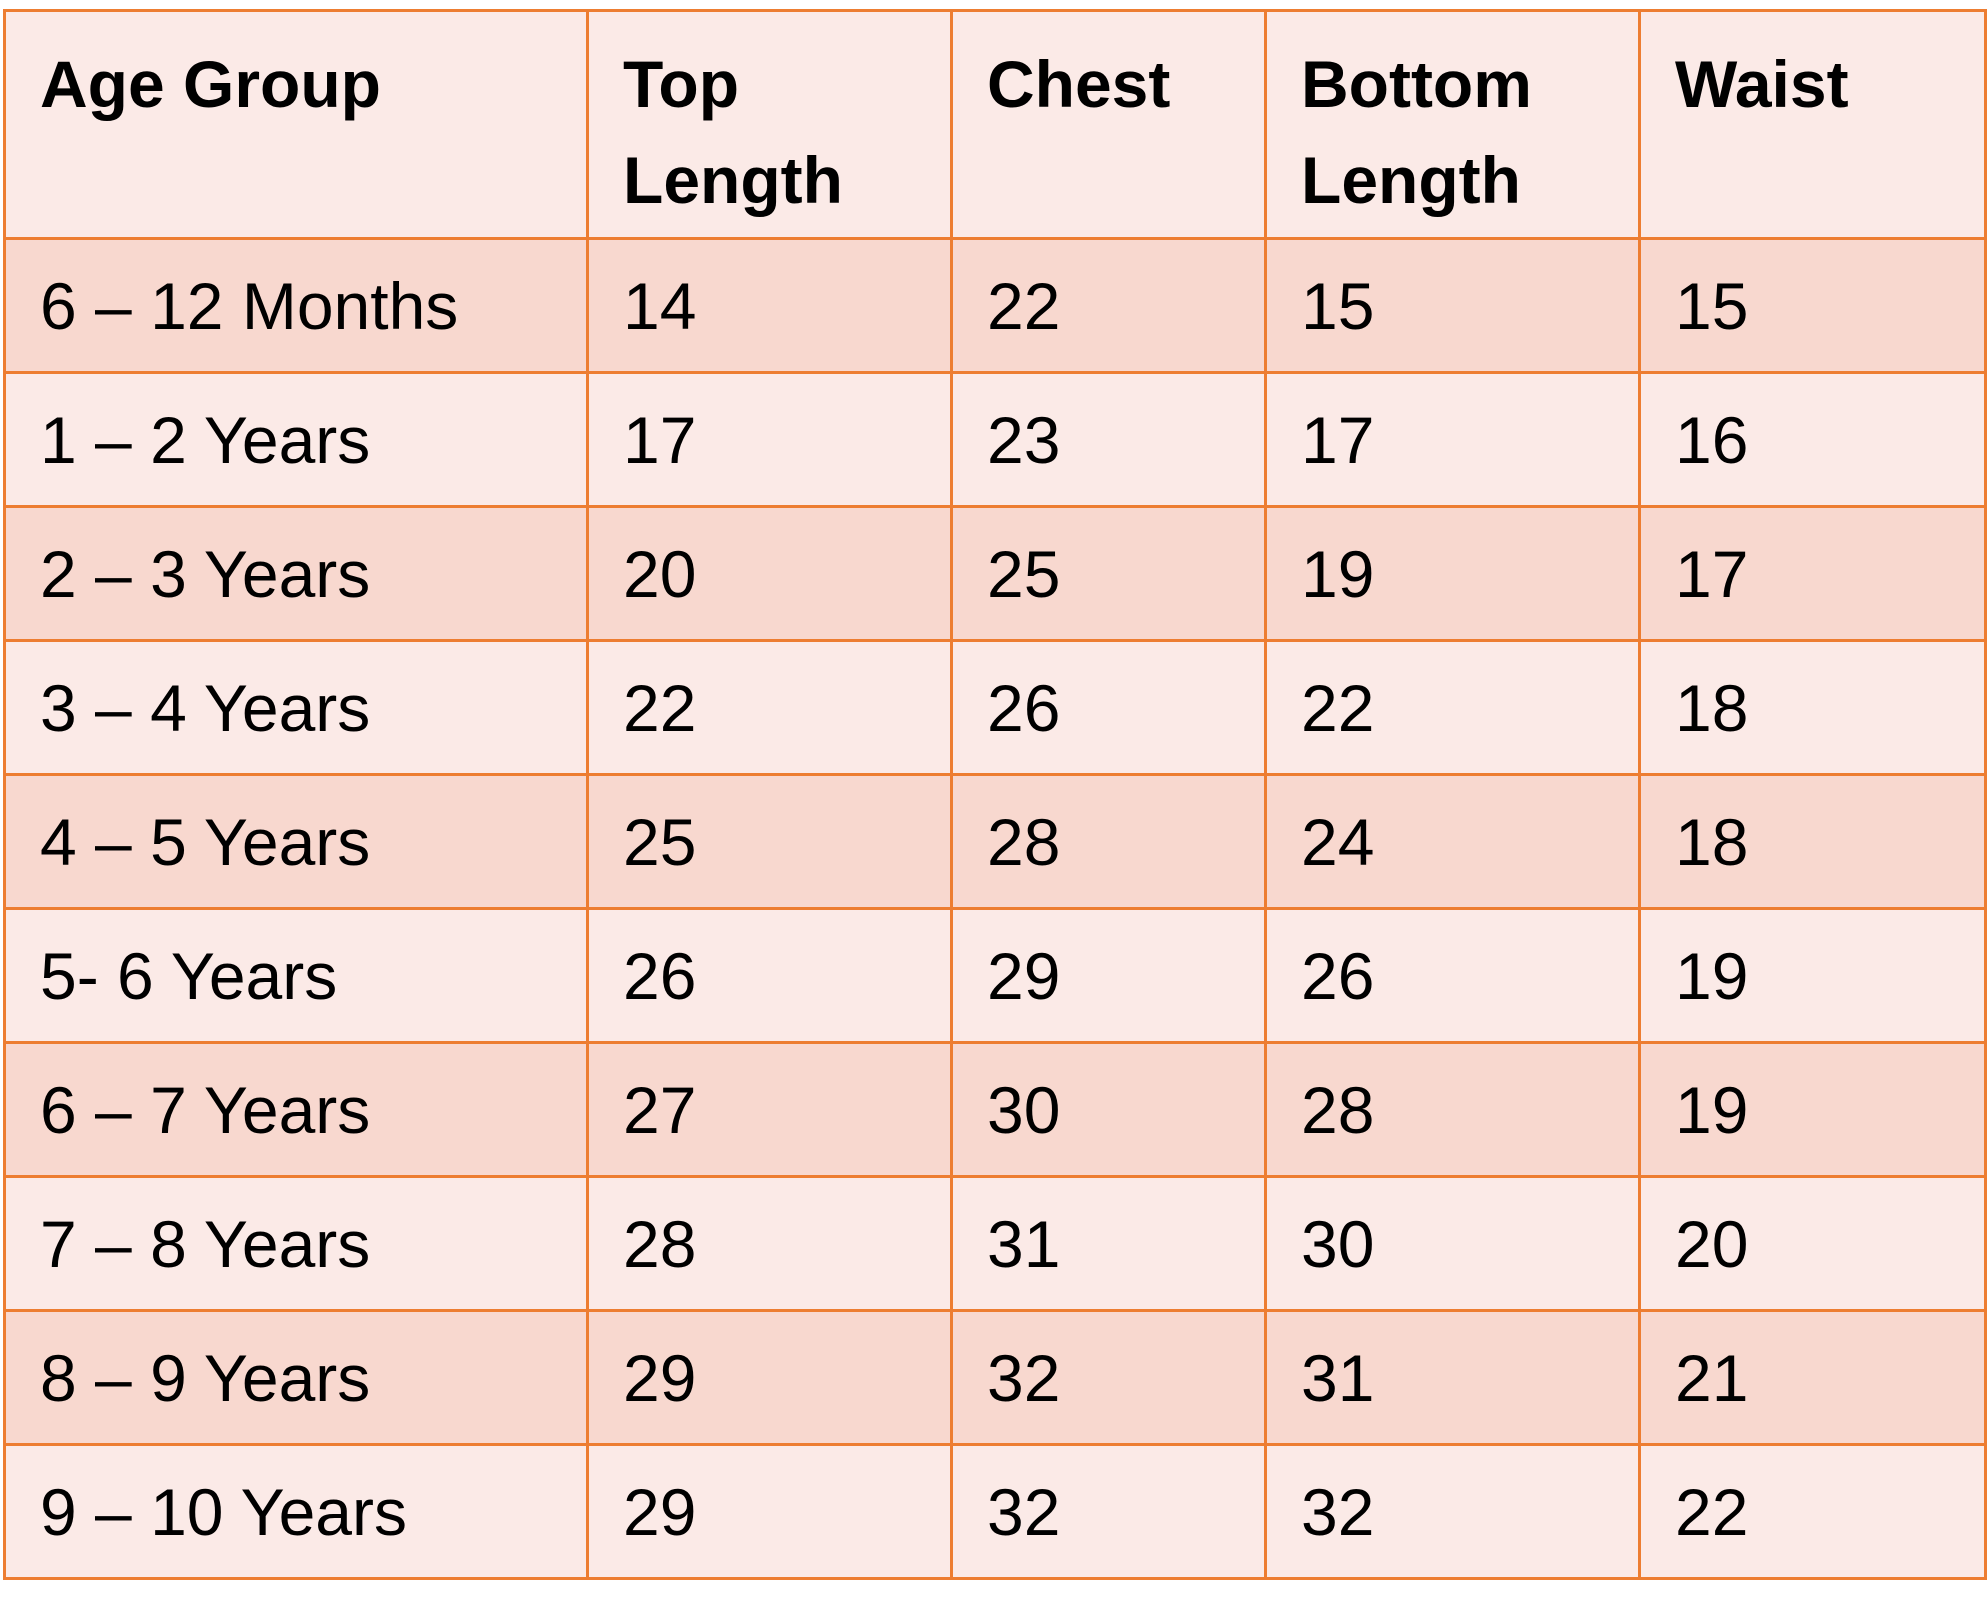  Describe the element at coordinates (296, 1109) in the screenshot. I see `age-group-cell: 6 – 7 Years` at that location.